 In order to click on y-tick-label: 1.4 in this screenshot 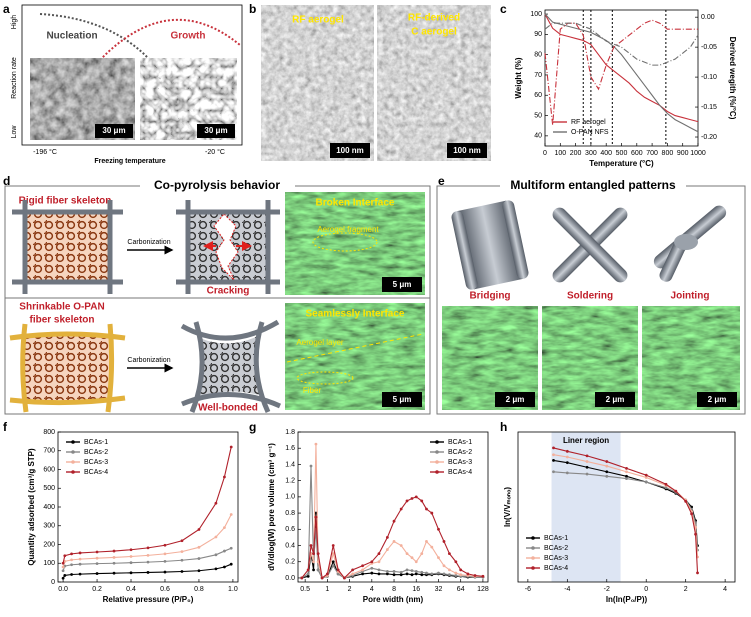, I will do `click(290, 464)`.